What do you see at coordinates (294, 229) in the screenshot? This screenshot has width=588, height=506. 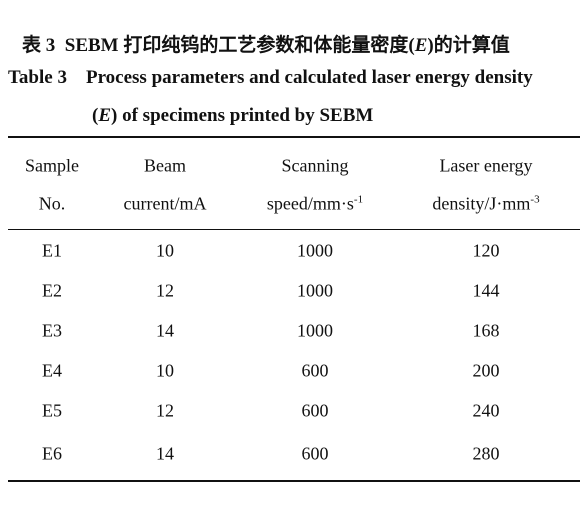 I see `mid-rule` at bounding box center [294, 229].